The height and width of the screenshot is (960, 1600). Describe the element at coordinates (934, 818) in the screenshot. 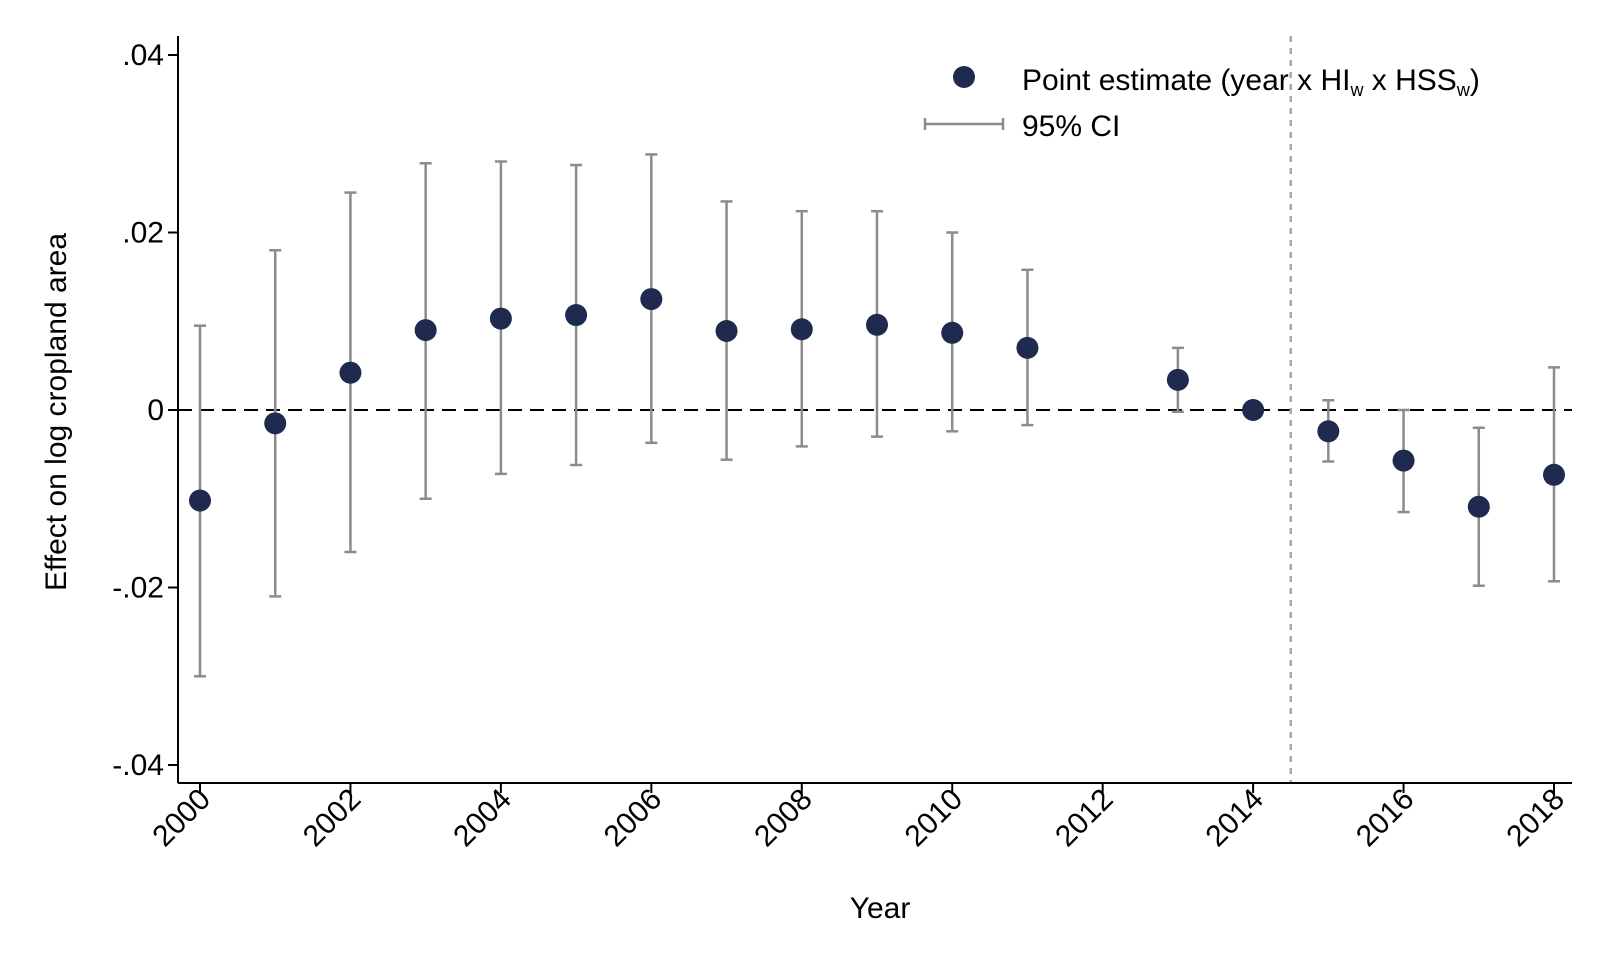

I see `x-tick-label: 2010` at that location.